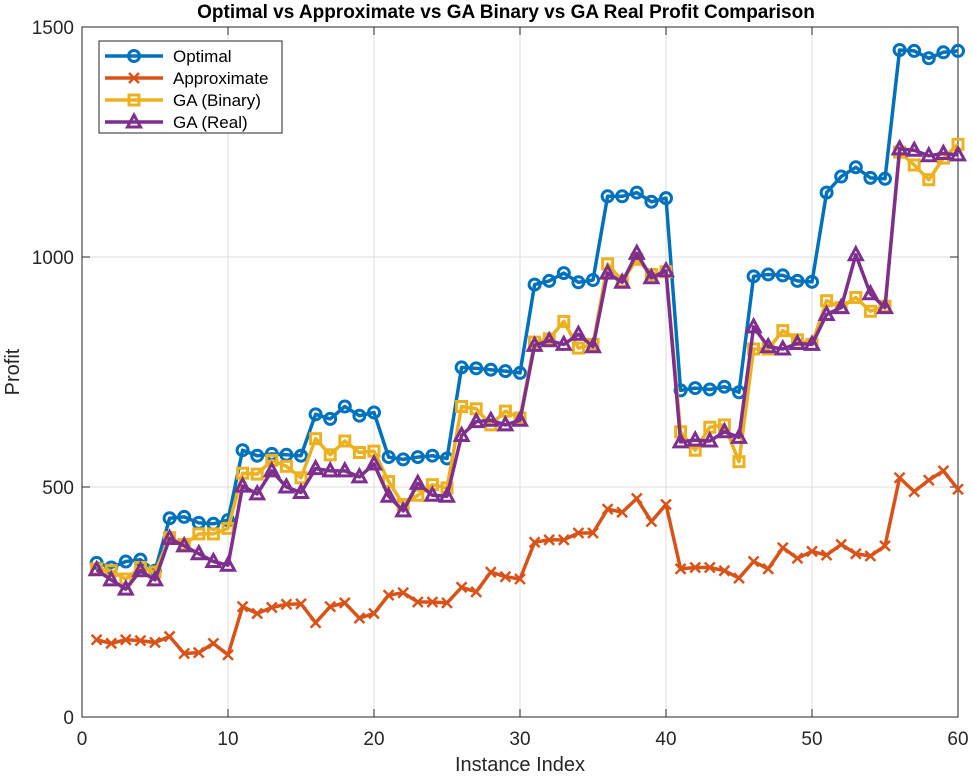 This screenshot has height=778, width=972. Describe the element at coordinates (183, 100) in the screenshot. I see `legend-item-ga-binary: GA (Binary)` at that location.